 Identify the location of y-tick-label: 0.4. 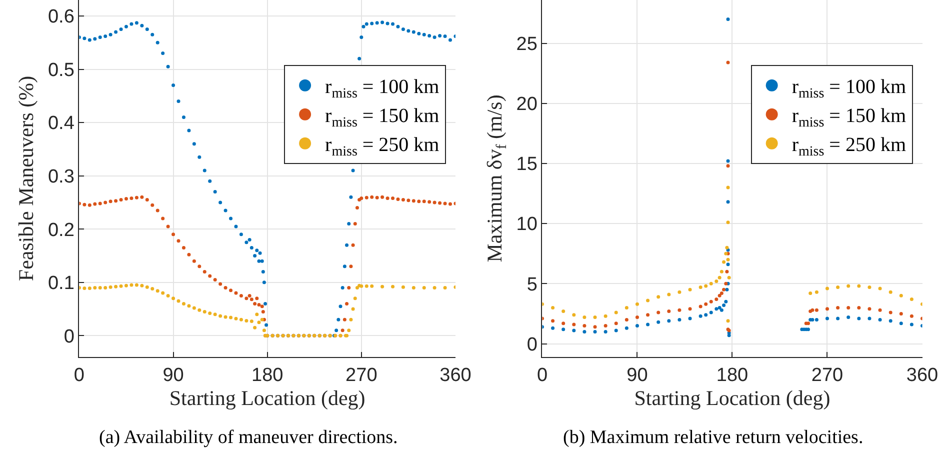
(61, 123).